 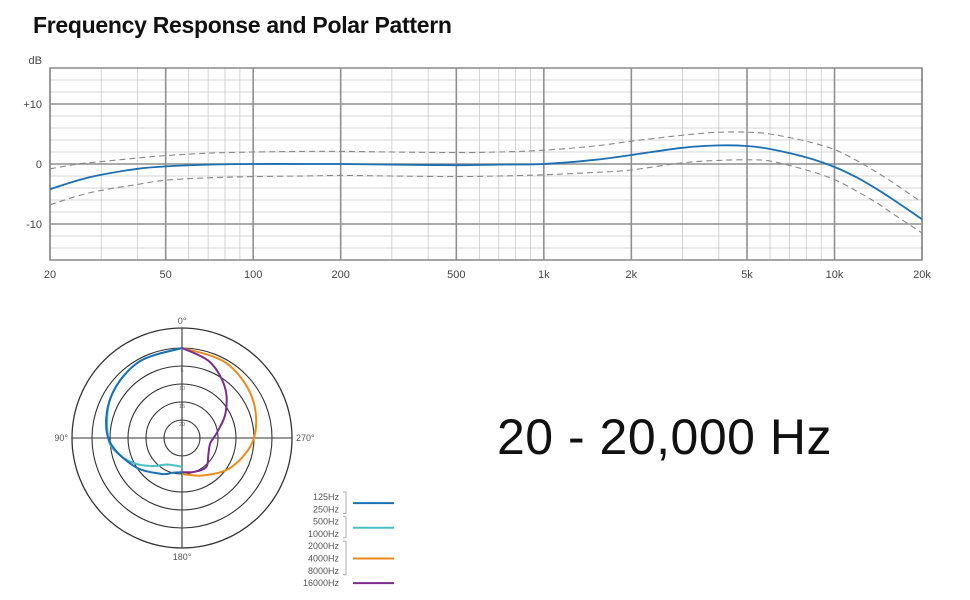 What do you see at coordinates (544, 275) in the screenshot?
I see `freq-x-tick-label: 1k` at bounding box center [544, 275].